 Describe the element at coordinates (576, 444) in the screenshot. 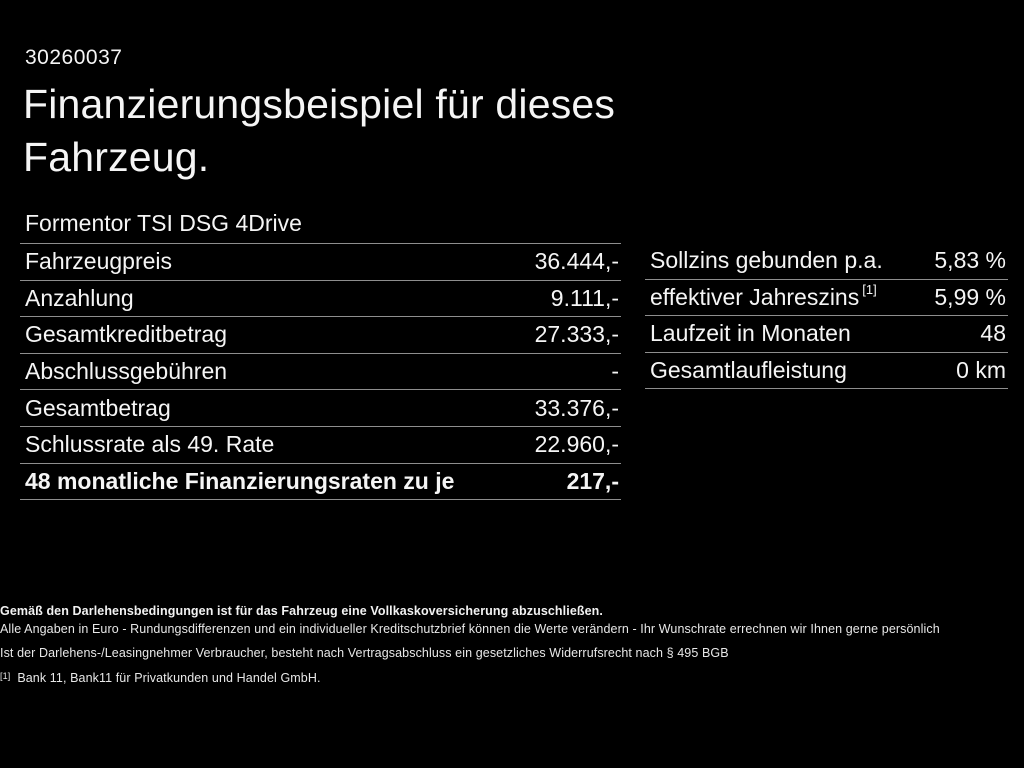

I see `row-value: 22.960,-` at that location.